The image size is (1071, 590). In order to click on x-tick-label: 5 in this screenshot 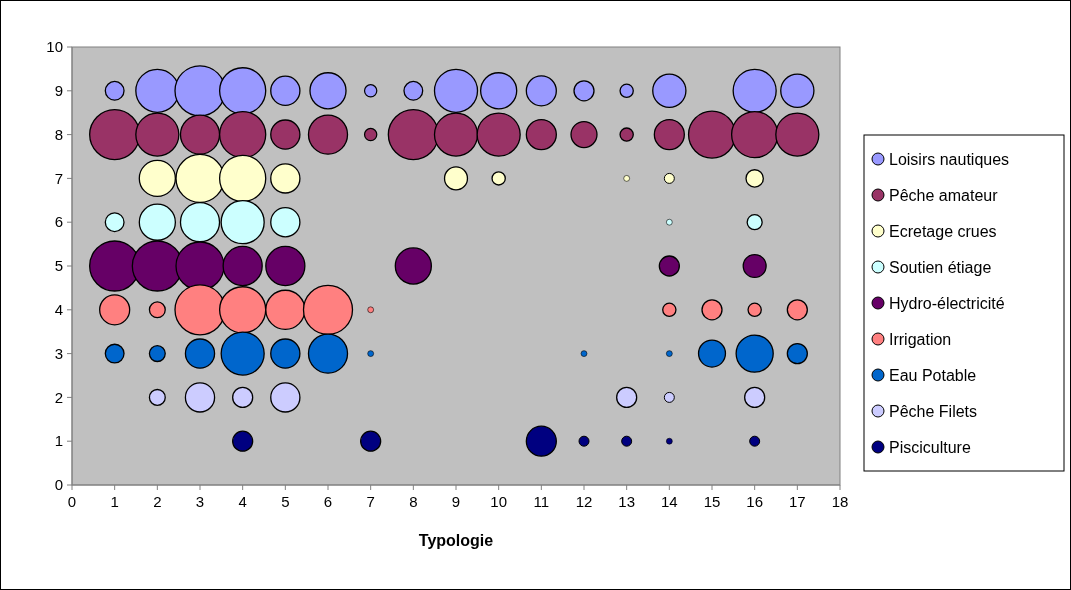, I will do `click(285, 501)`.